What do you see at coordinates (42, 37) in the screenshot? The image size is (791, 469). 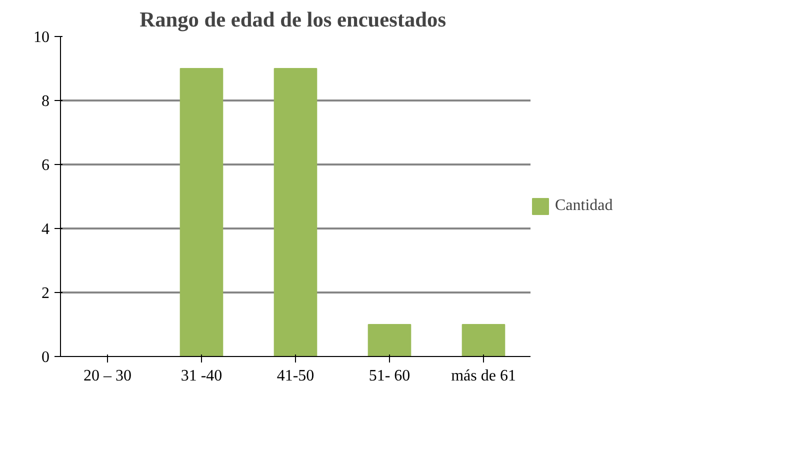 I see `y-tick-label: 10` at bounding box center [42, 37].